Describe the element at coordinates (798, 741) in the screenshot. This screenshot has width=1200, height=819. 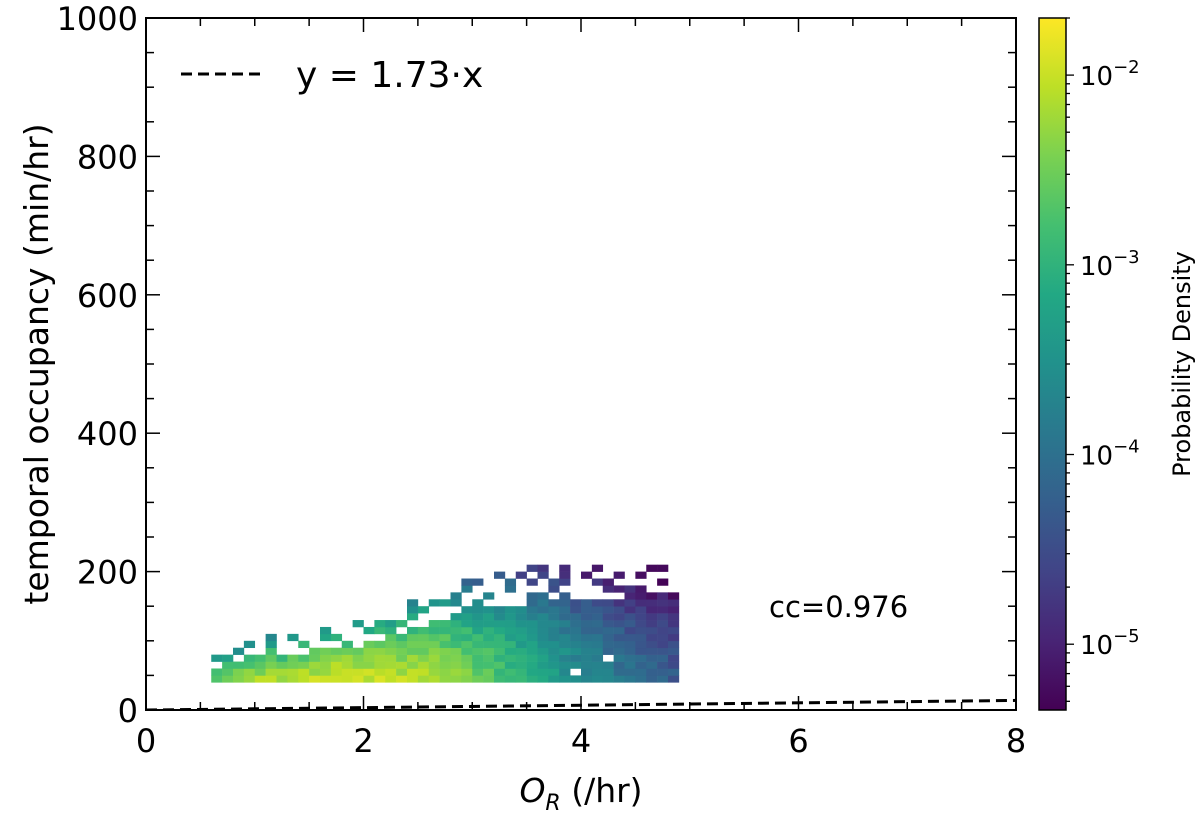
I see `x-tick-label: 6` at that location.